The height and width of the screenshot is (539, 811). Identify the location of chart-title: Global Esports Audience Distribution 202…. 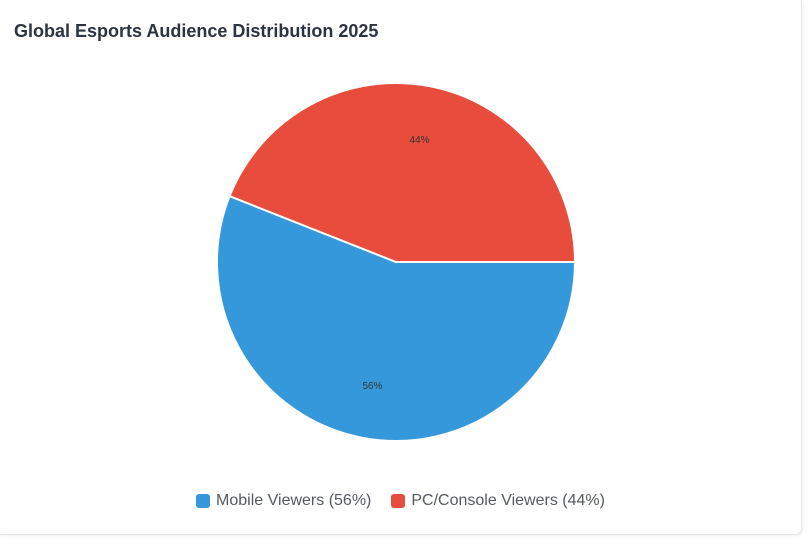
(196, 31).